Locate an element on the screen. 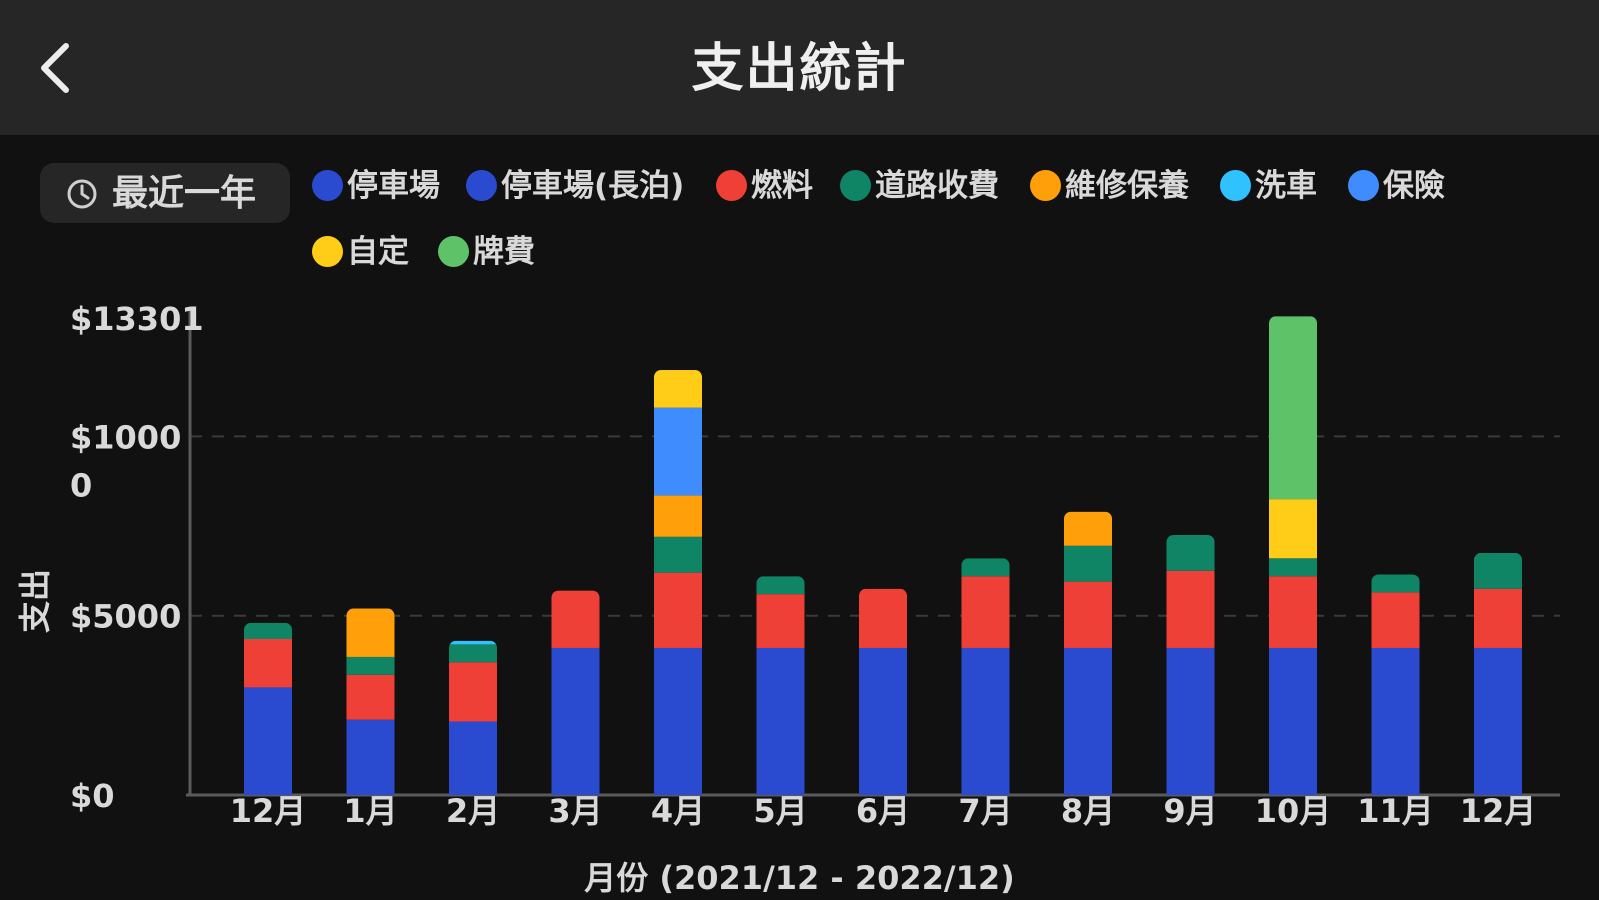  y-tick-label: $5000 is located at coordinates (125, 617).